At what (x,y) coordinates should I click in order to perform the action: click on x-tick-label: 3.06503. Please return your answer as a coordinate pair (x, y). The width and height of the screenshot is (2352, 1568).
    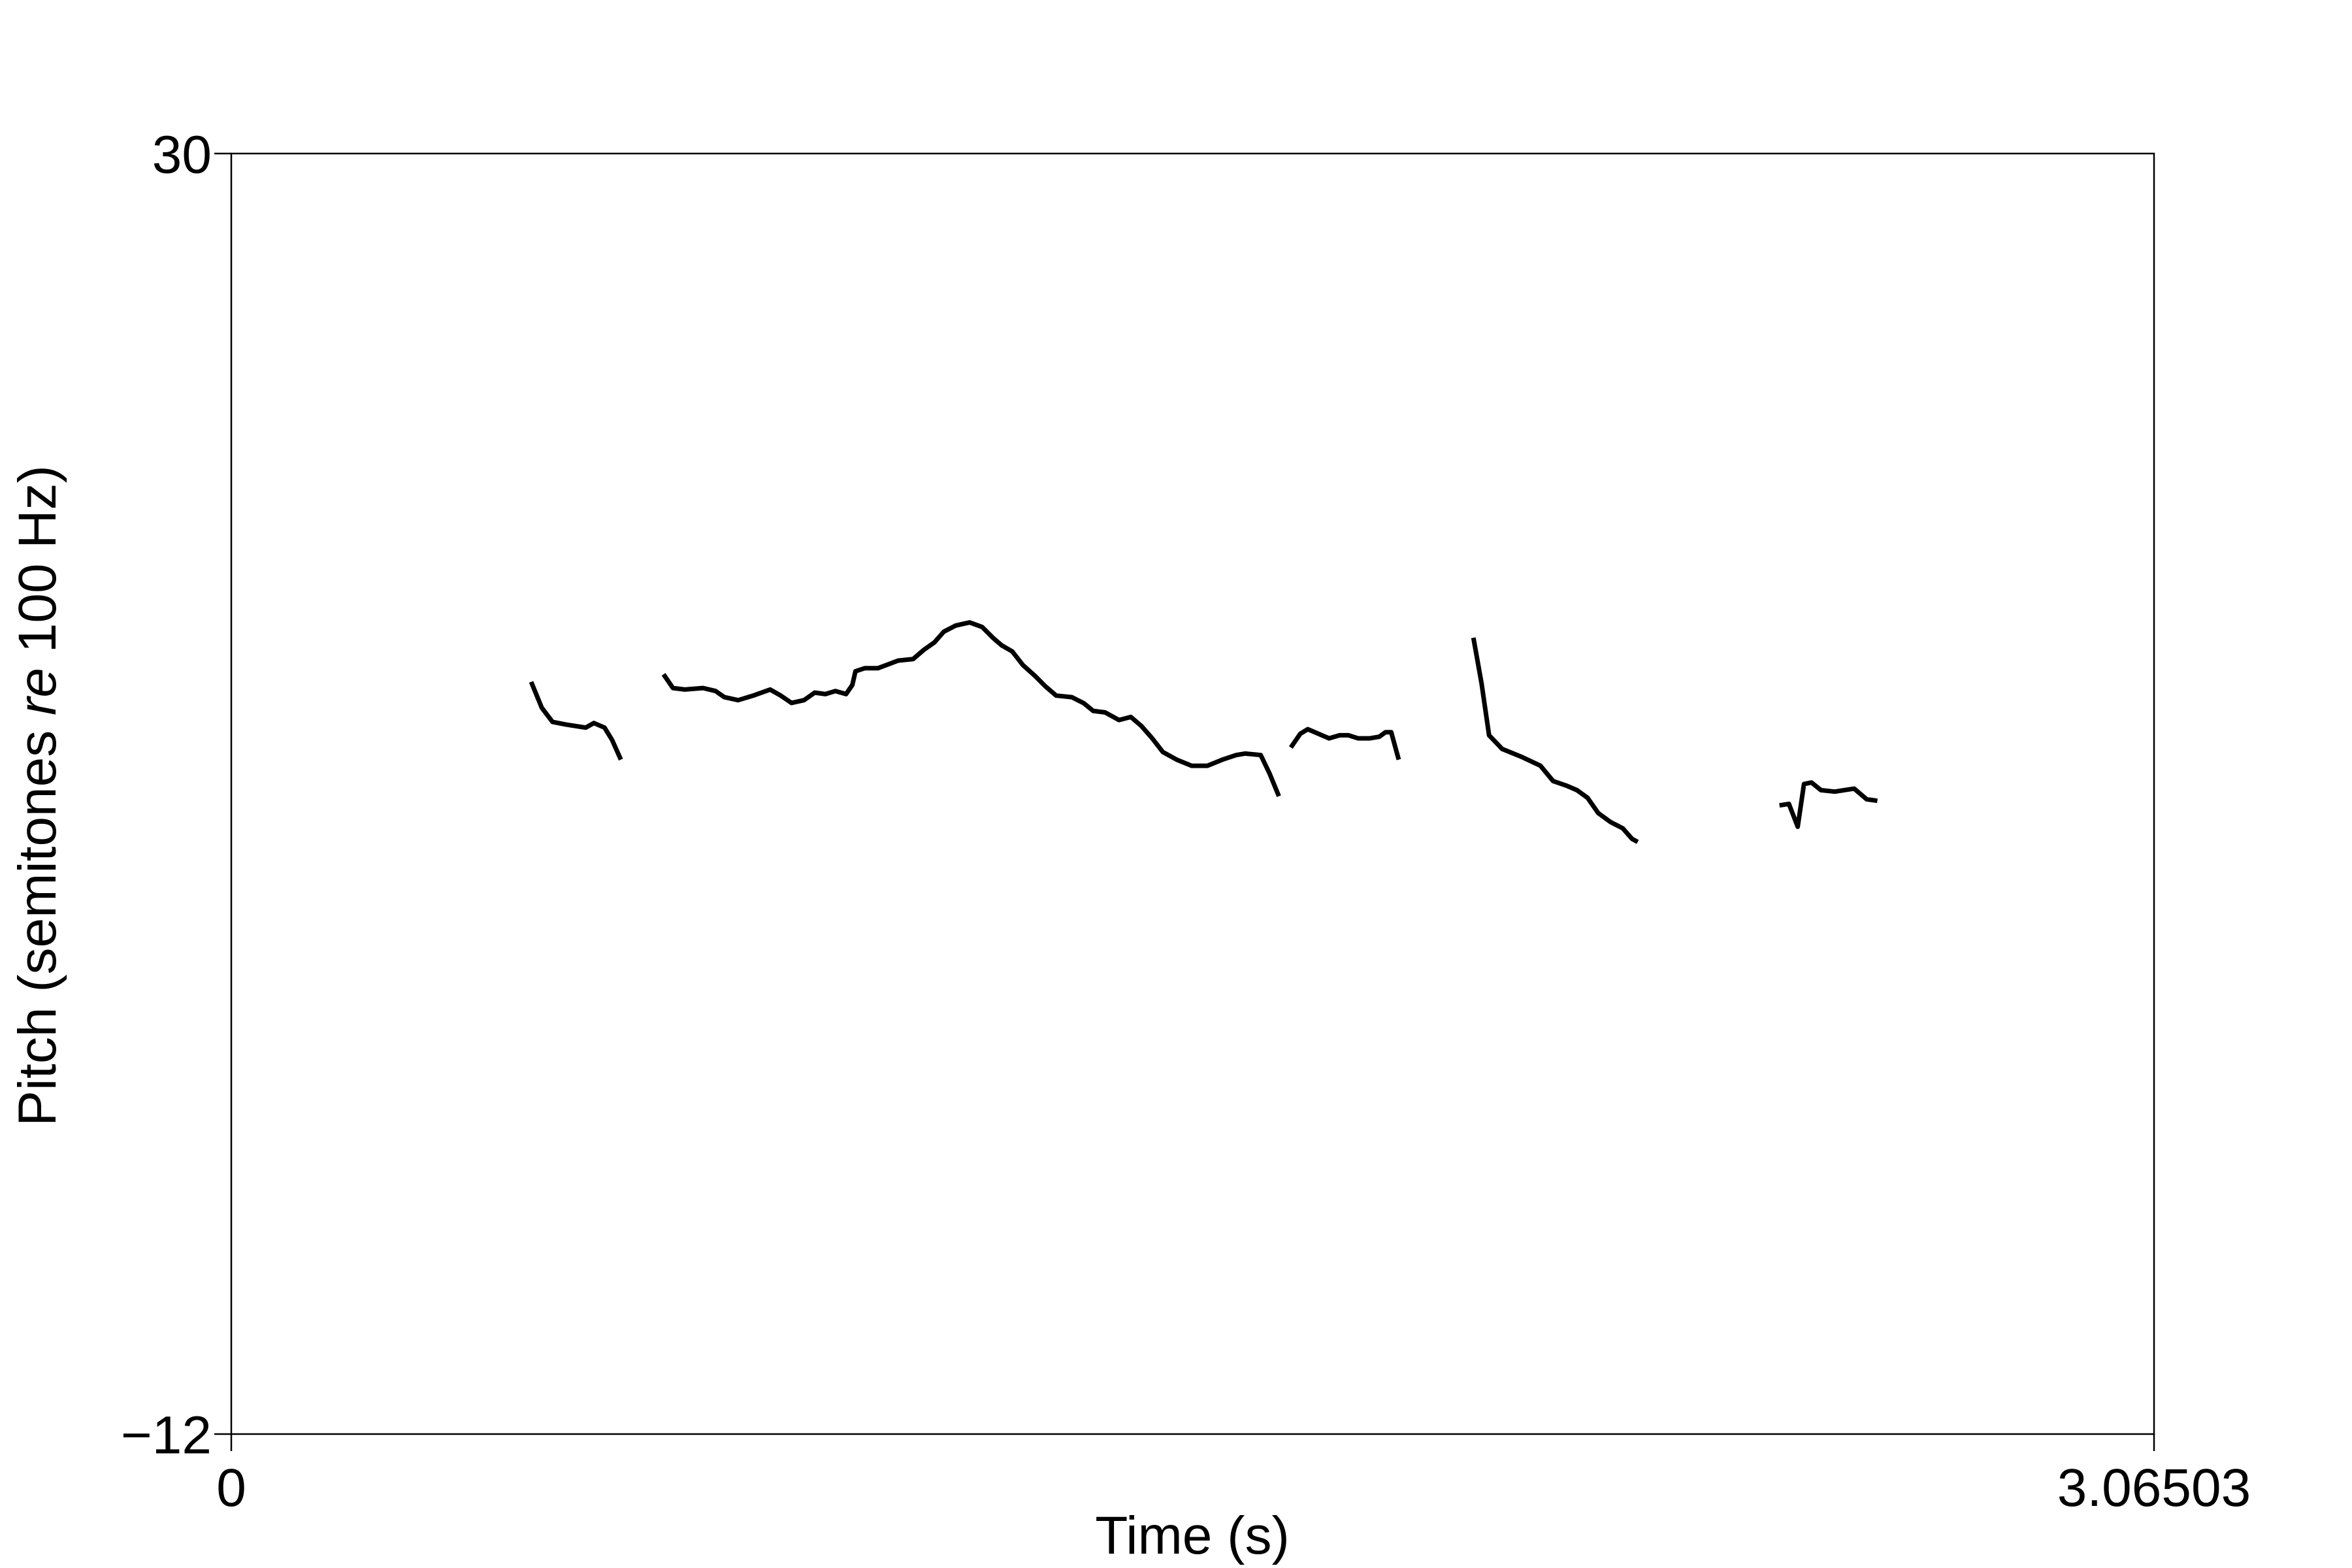
    Looking at the image, I should click on (2154, 1488).